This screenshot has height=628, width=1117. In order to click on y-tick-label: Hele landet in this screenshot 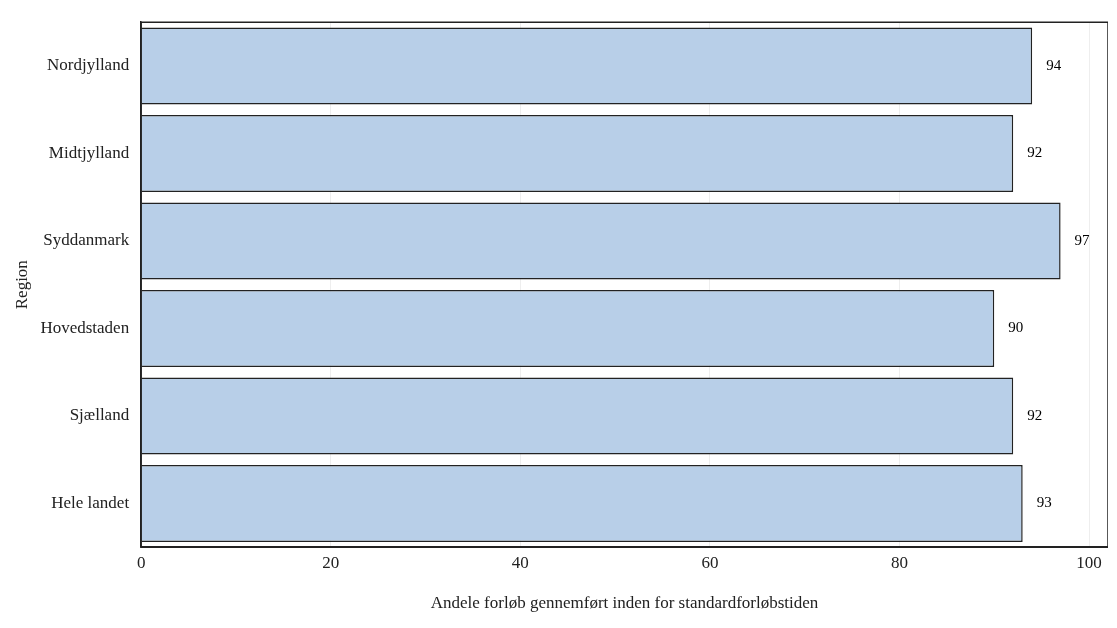, I will do `click(90, 502)`.